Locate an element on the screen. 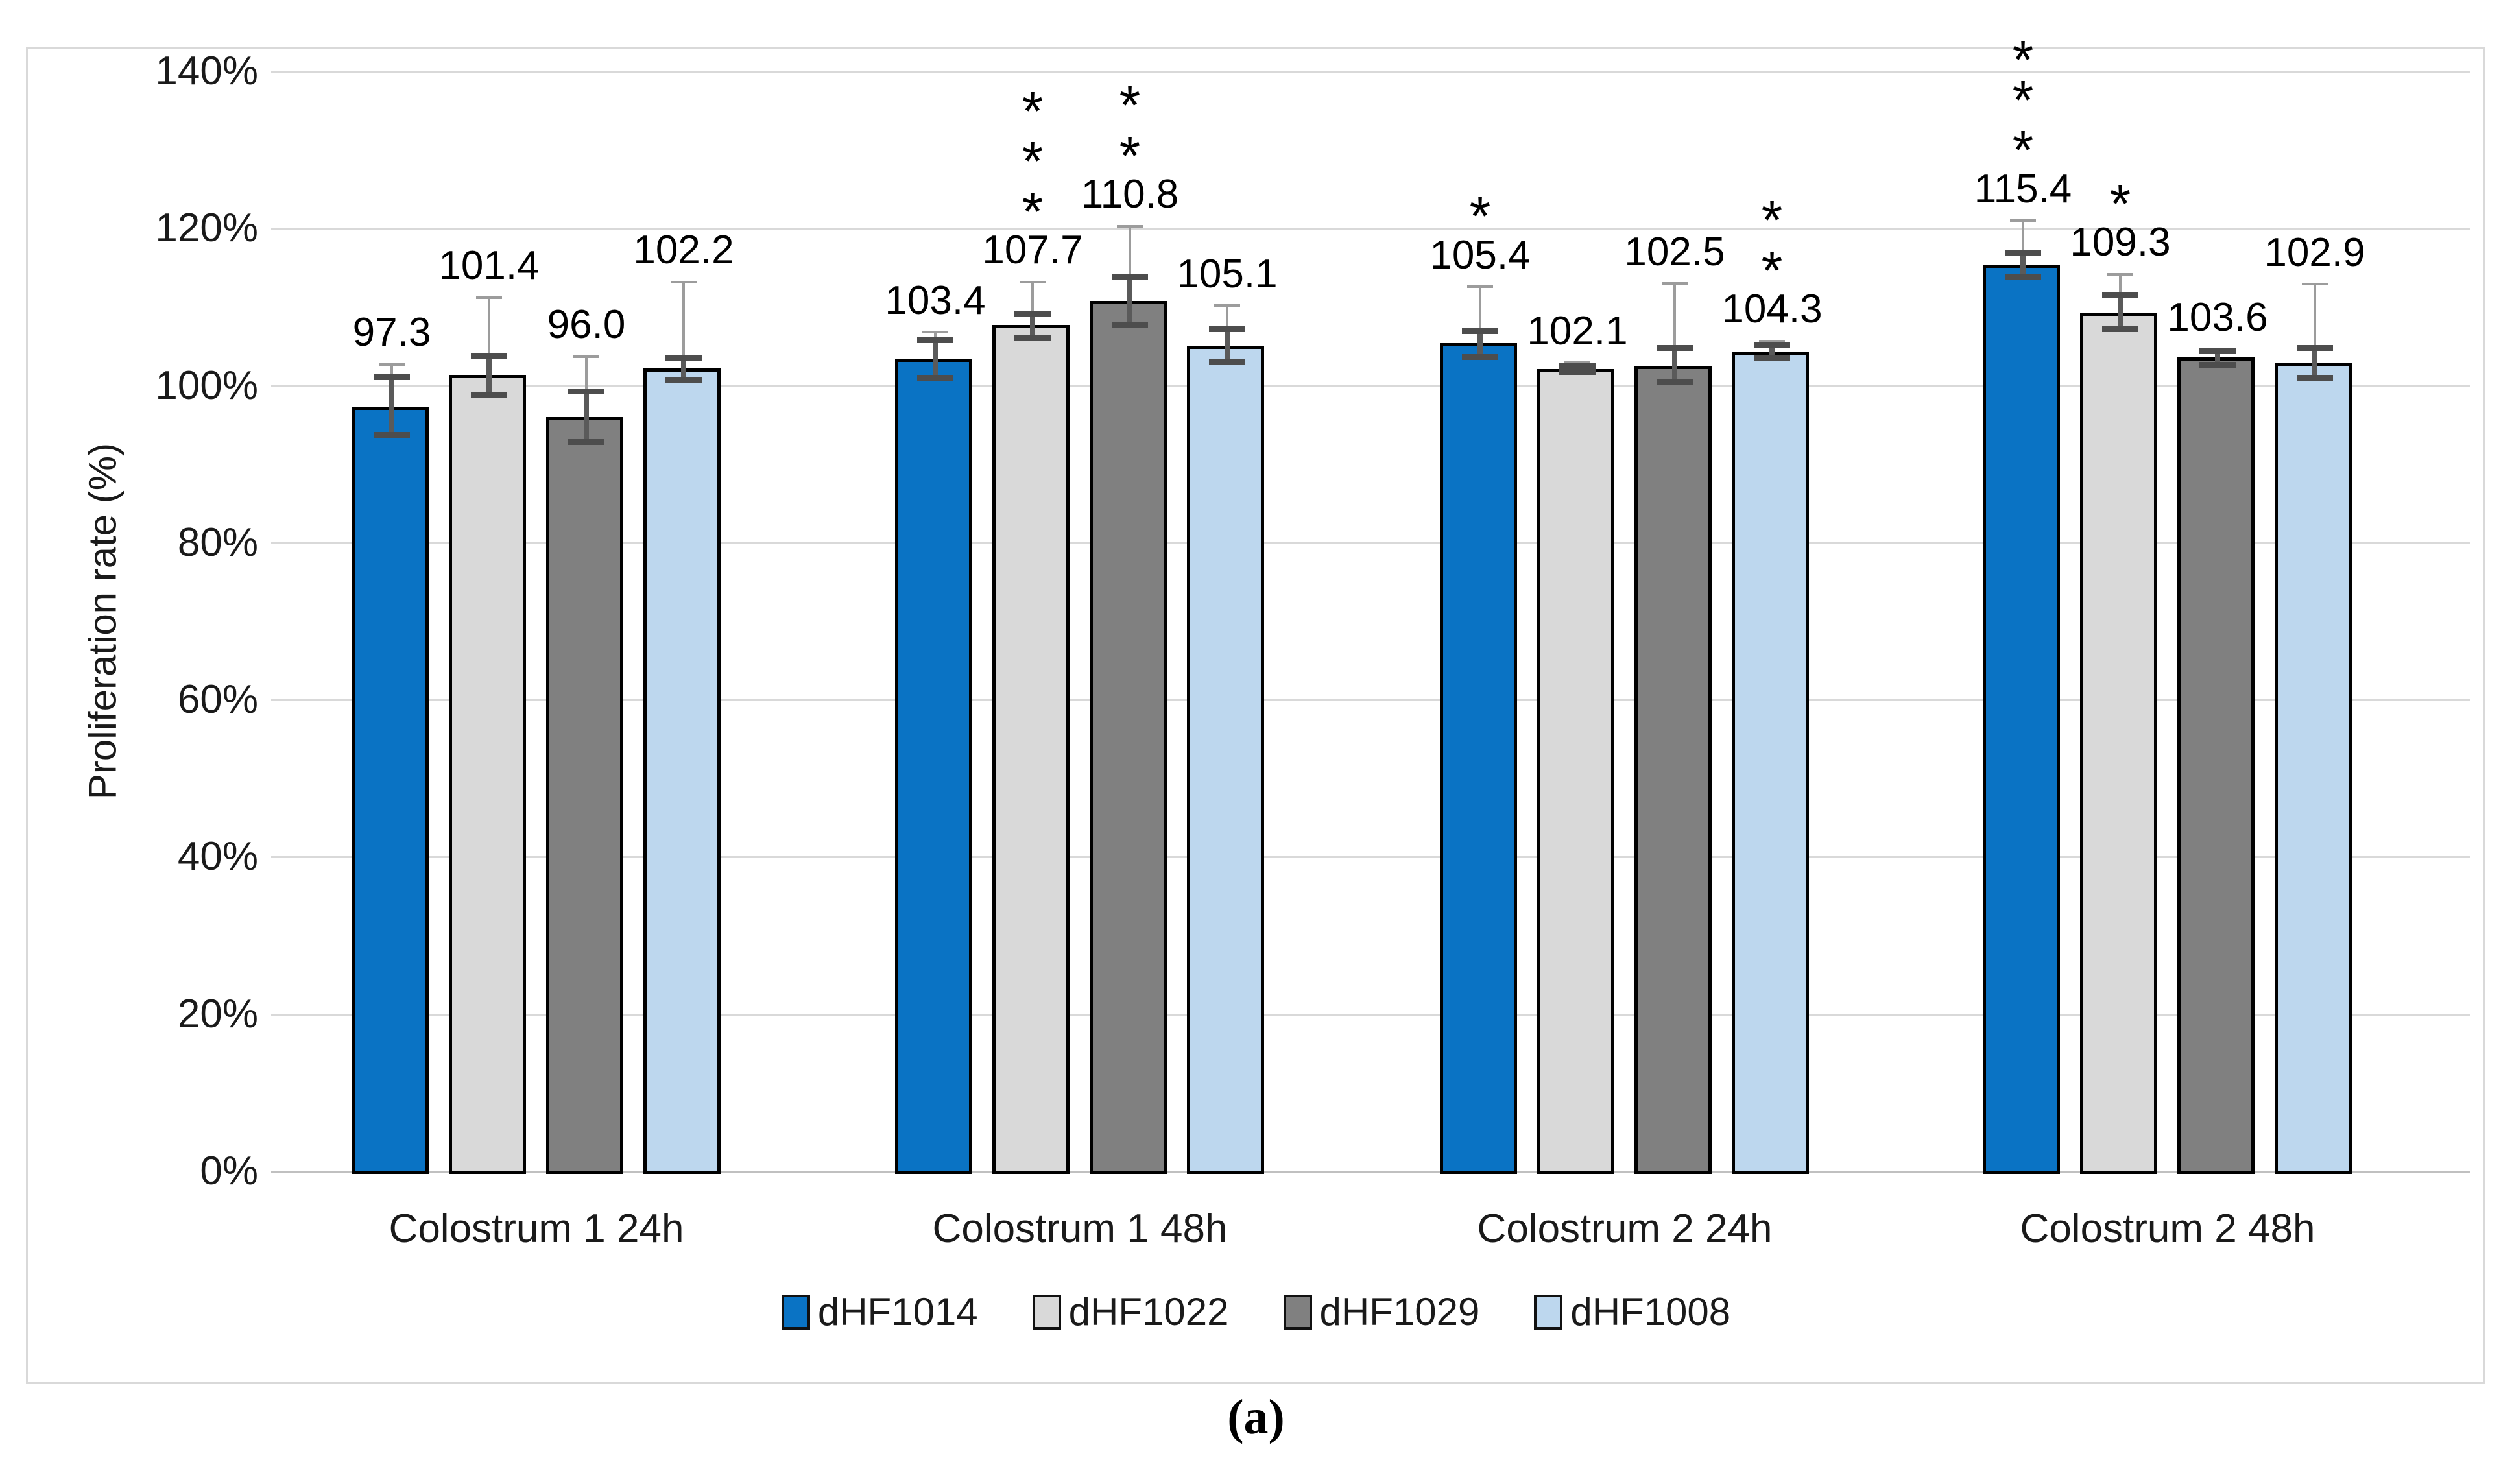 Image resolution: width=2512 pixels, height=1484 pixels. value-label: 96.0 is located at coordinates (586, 325).